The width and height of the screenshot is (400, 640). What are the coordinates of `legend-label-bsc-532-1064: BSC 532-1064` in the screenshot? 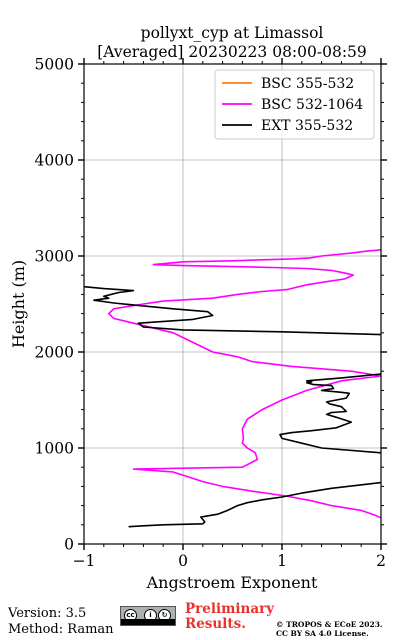 It's located at (312, 105).